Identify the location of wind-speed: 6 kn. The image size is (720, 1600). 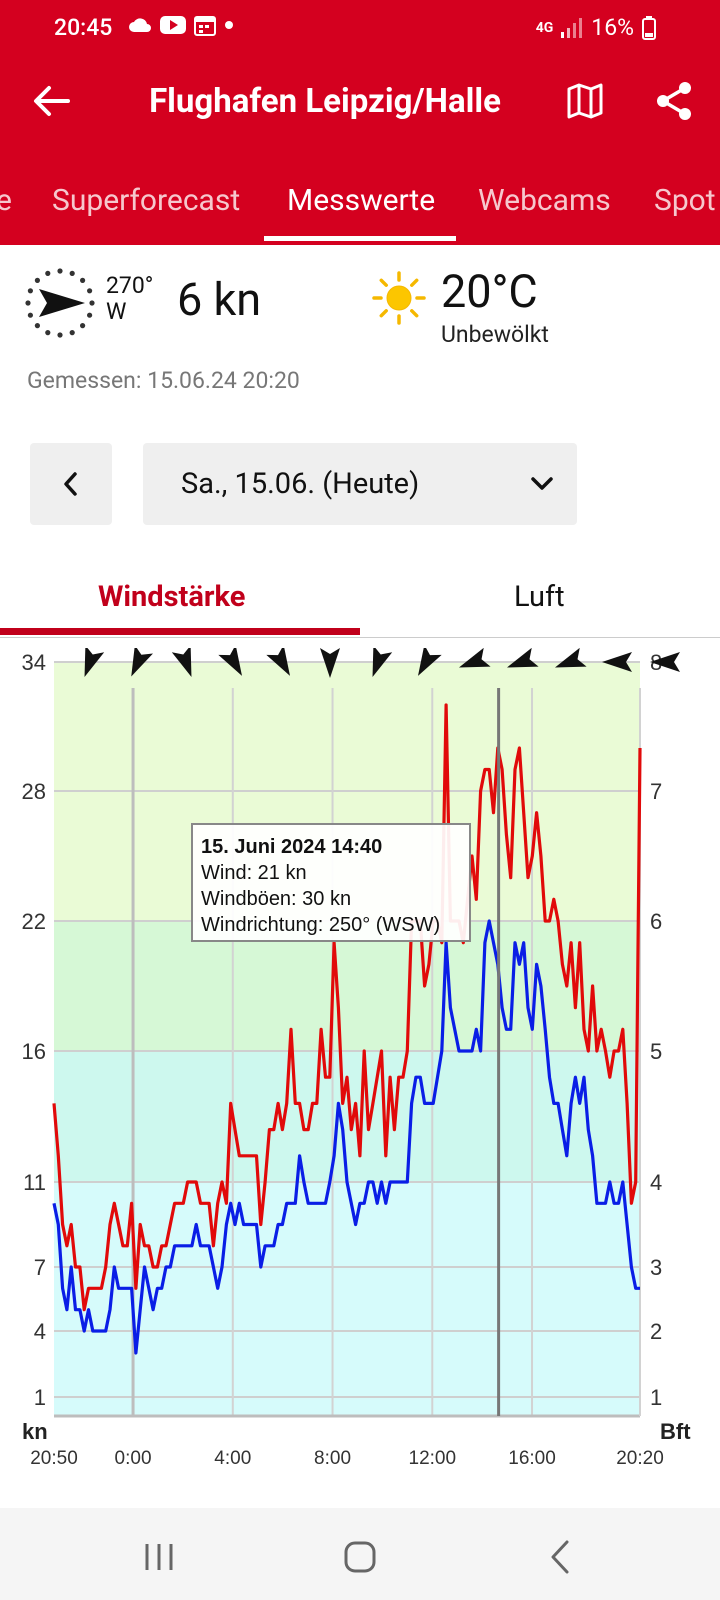
(219, 299).